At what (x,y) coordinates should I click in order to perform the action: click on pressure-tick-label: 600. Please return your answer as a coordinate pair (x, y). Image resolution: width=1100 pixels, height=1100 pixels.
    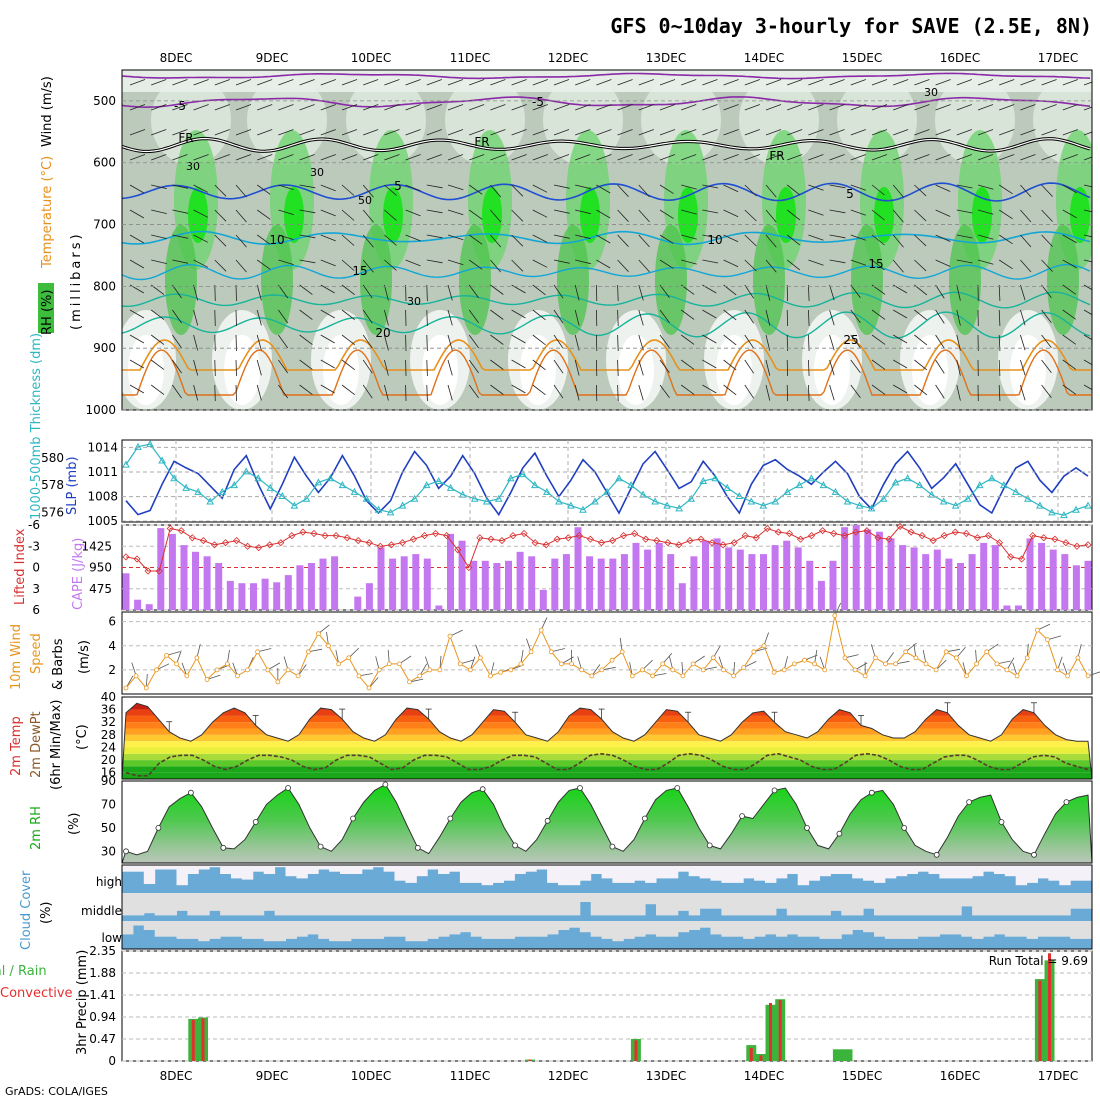
    Looking at the image, I should click on (104, 163).